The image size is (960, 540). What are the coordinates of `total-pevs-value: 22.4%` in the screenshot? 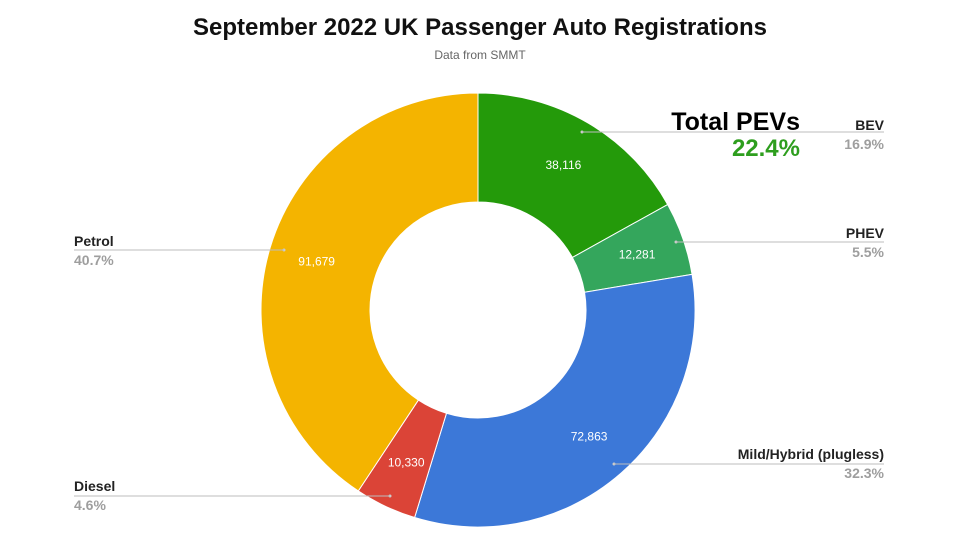 It's located at (765, 148).